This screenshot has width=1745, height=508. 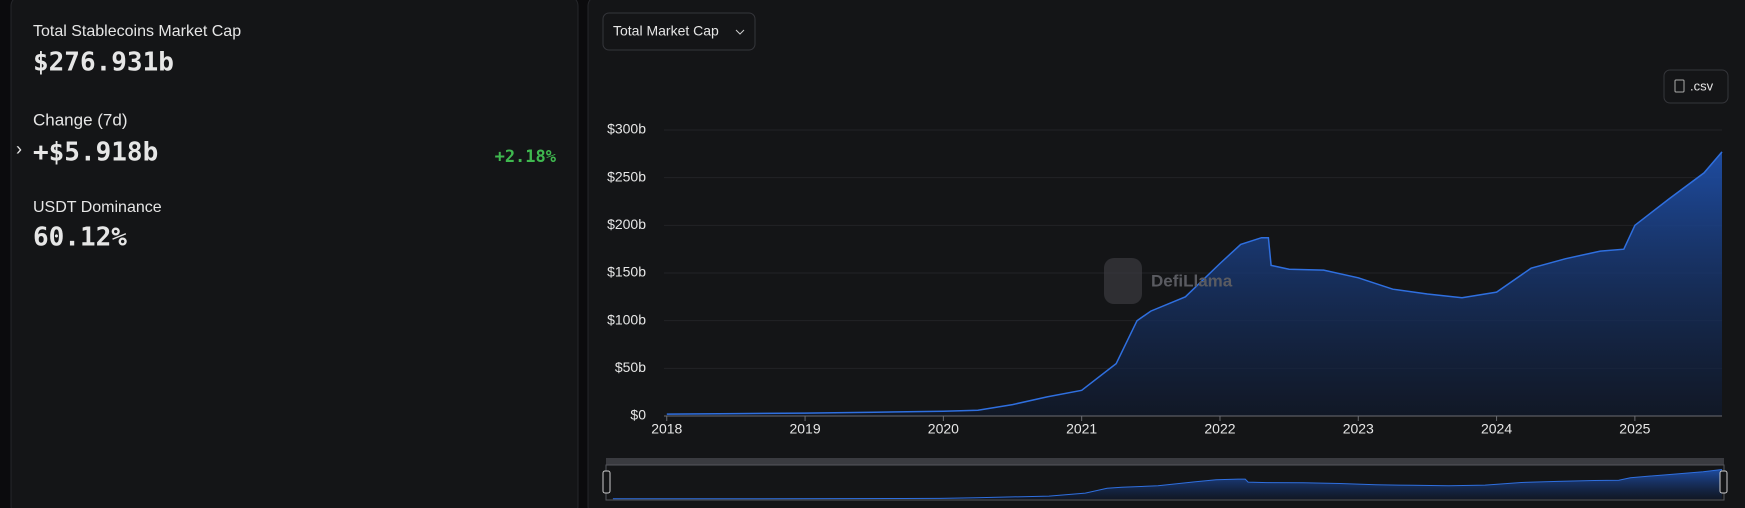 What do you see at coordinates (666, 31) in the screenshot?
I see `dropdown-label: Total Market Cap` at bounding box center [666, 31].